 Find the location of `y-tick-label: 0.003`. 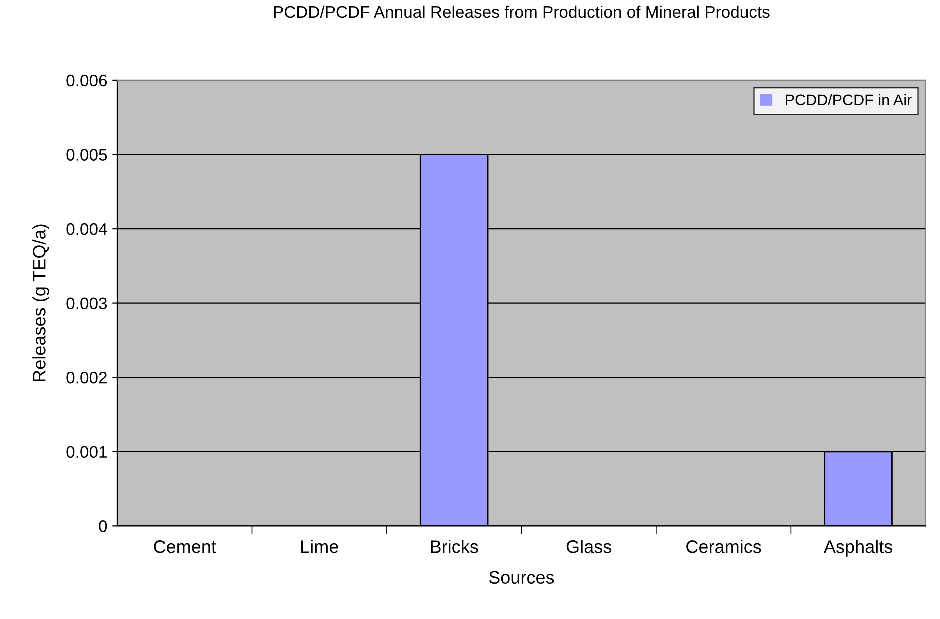

y-tick-label: 0.003 is located at coordinates (87, 304).